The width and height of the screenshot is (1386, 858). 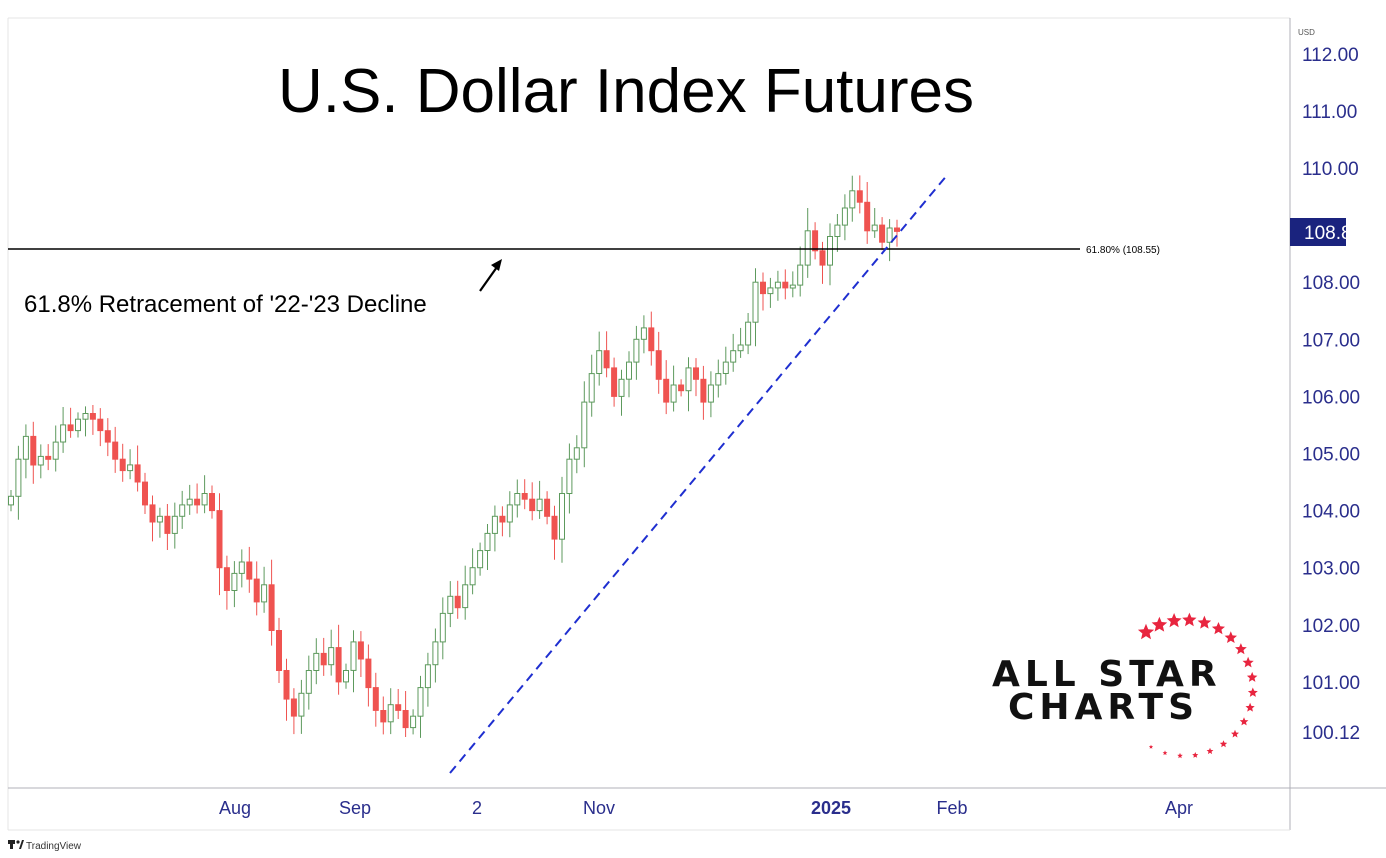 I want to click on fib-level-label: 61.80% (108.55), so click(x=1123, y=250).